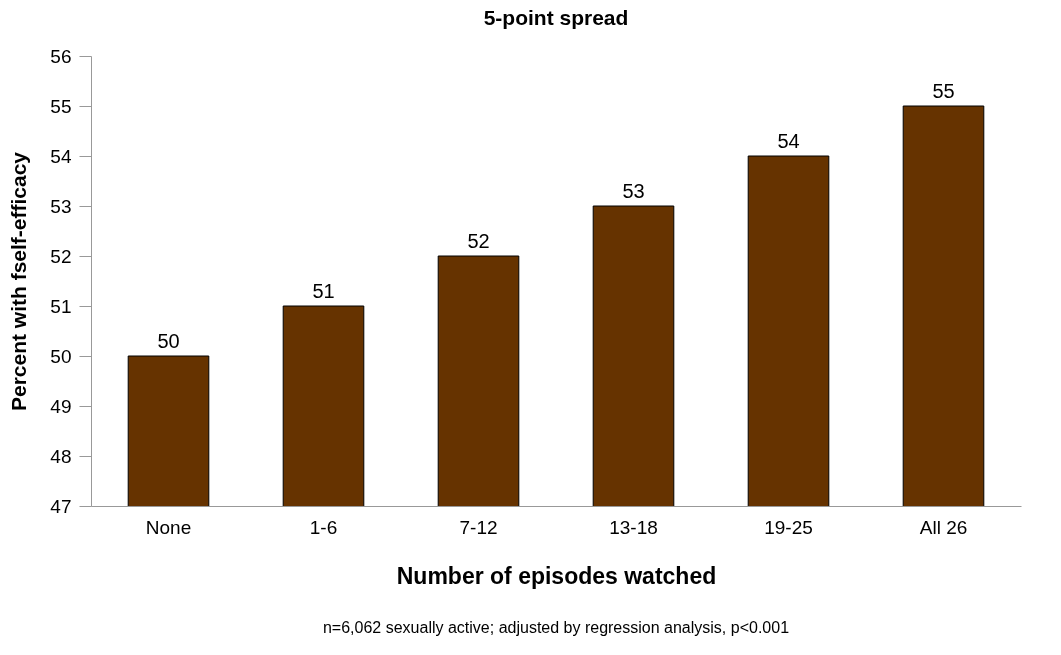  I want to click on y-tick-label: 50, so click(61, 356).